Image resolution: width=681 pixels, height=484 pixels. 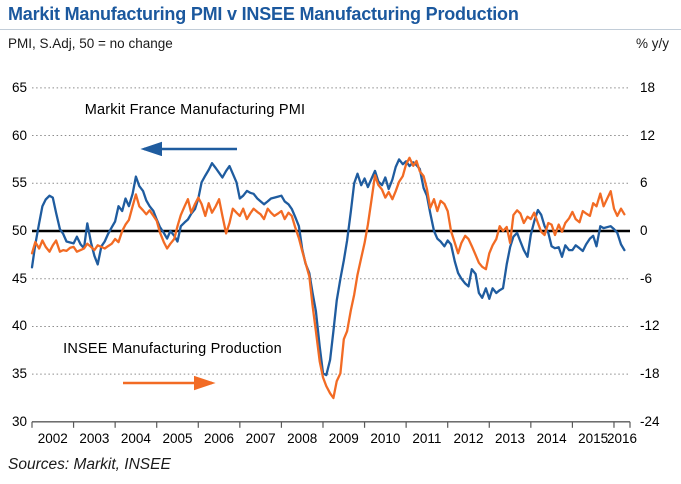 I want to click on x-axis-year-label: 2014, so click(x=551, y=438).